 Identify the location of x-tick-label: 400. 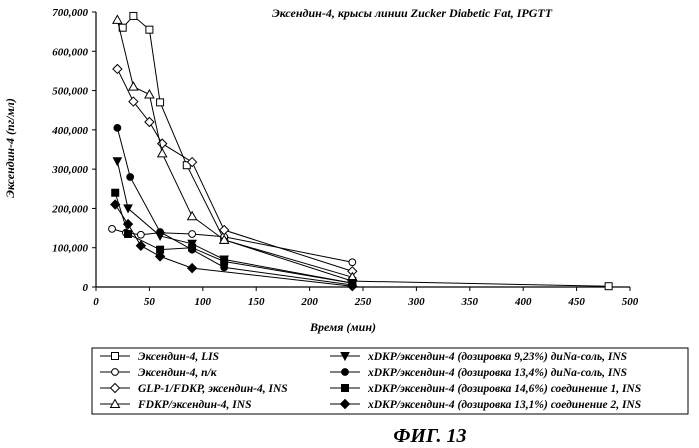
(523, 302).